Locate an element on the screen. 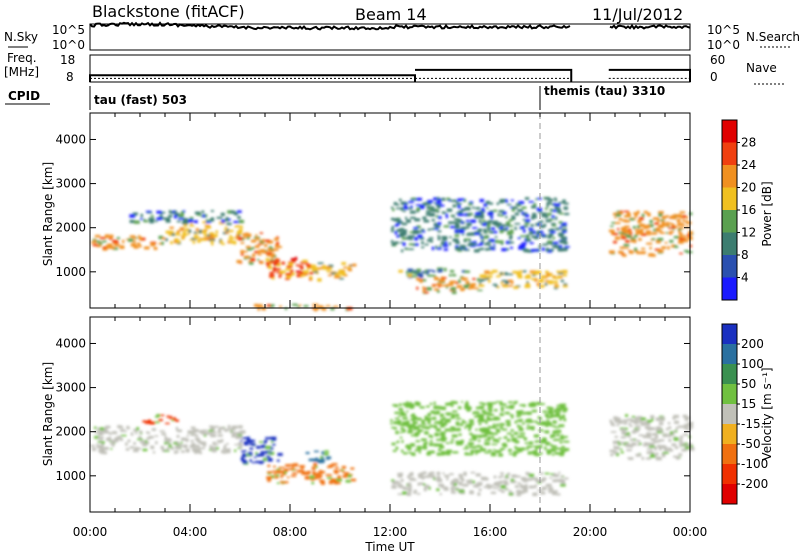 The width and height of the screenshot is (800, 554). colorbar-tick-label: 12 is located at coordinates (748, 233).